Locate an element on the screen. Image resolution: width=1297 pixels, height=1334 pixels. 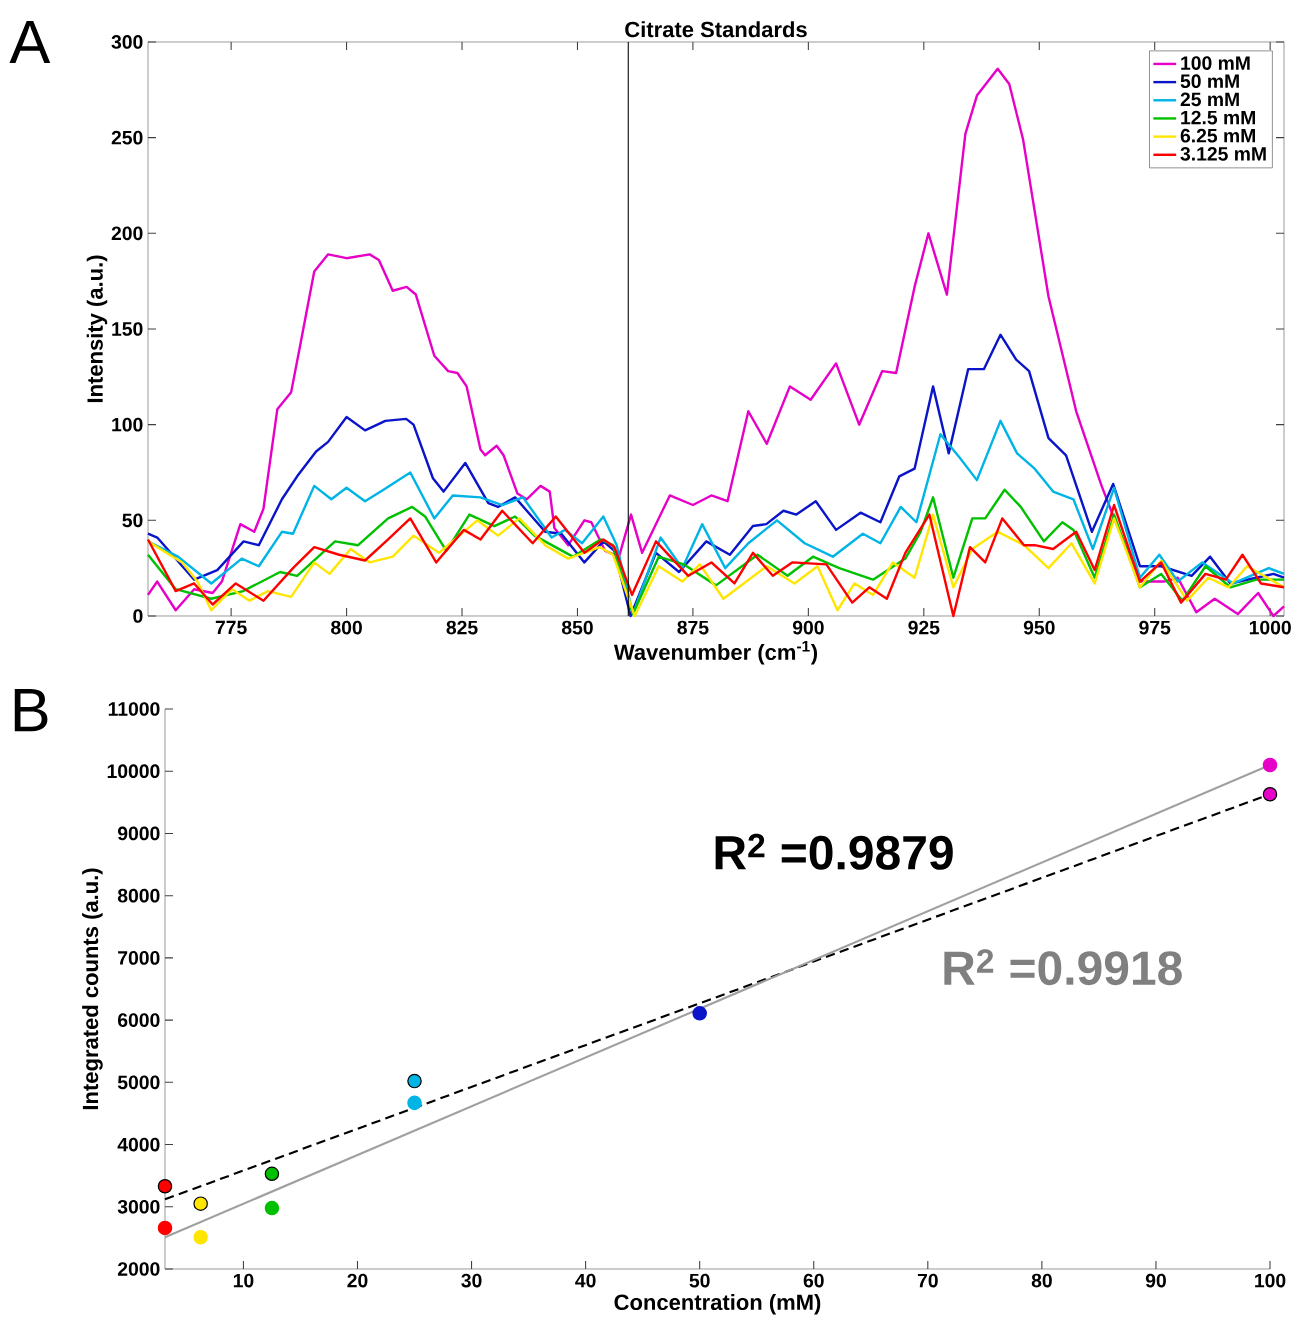
x-tick-label: 40 is located at coordinates (585, 1280).